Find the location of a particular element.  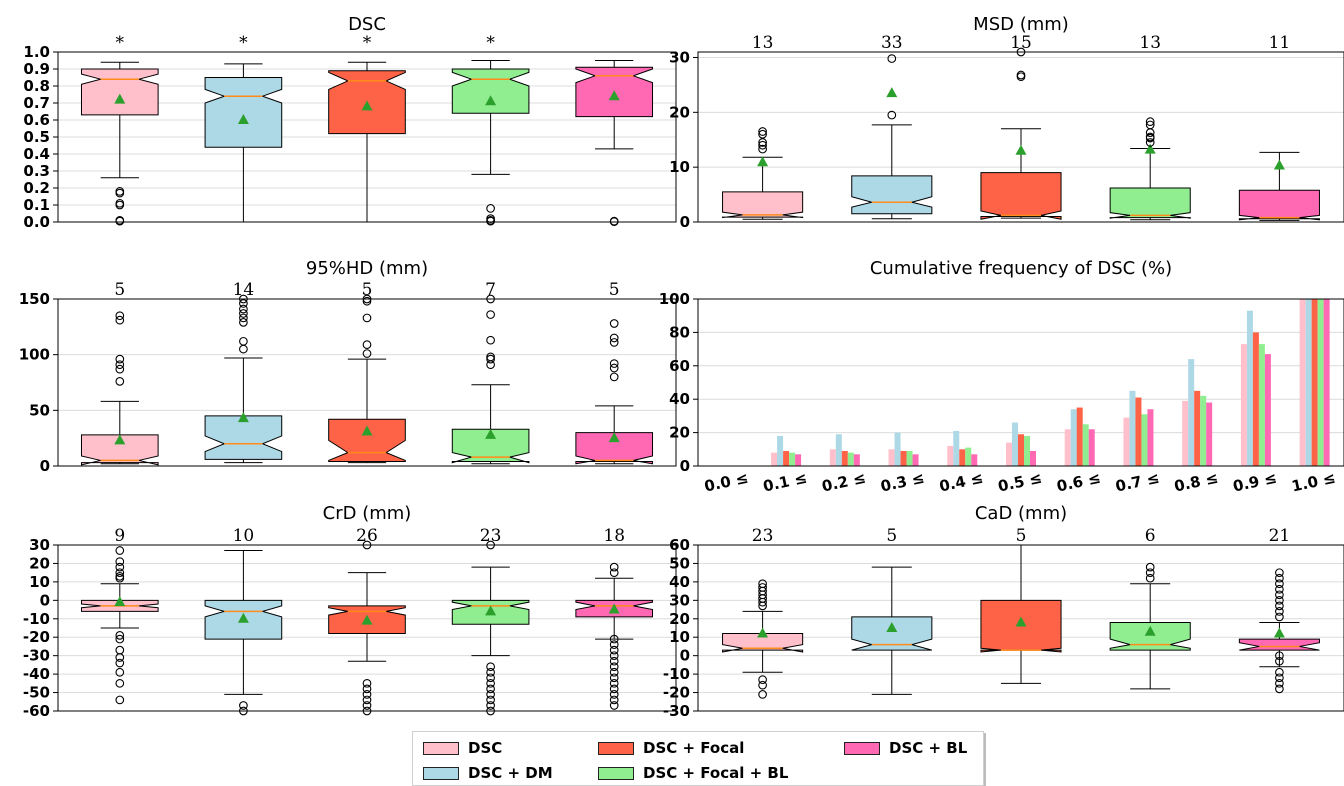

legend-label: DSC + Focal + BL is located at coordinates (716, 773).